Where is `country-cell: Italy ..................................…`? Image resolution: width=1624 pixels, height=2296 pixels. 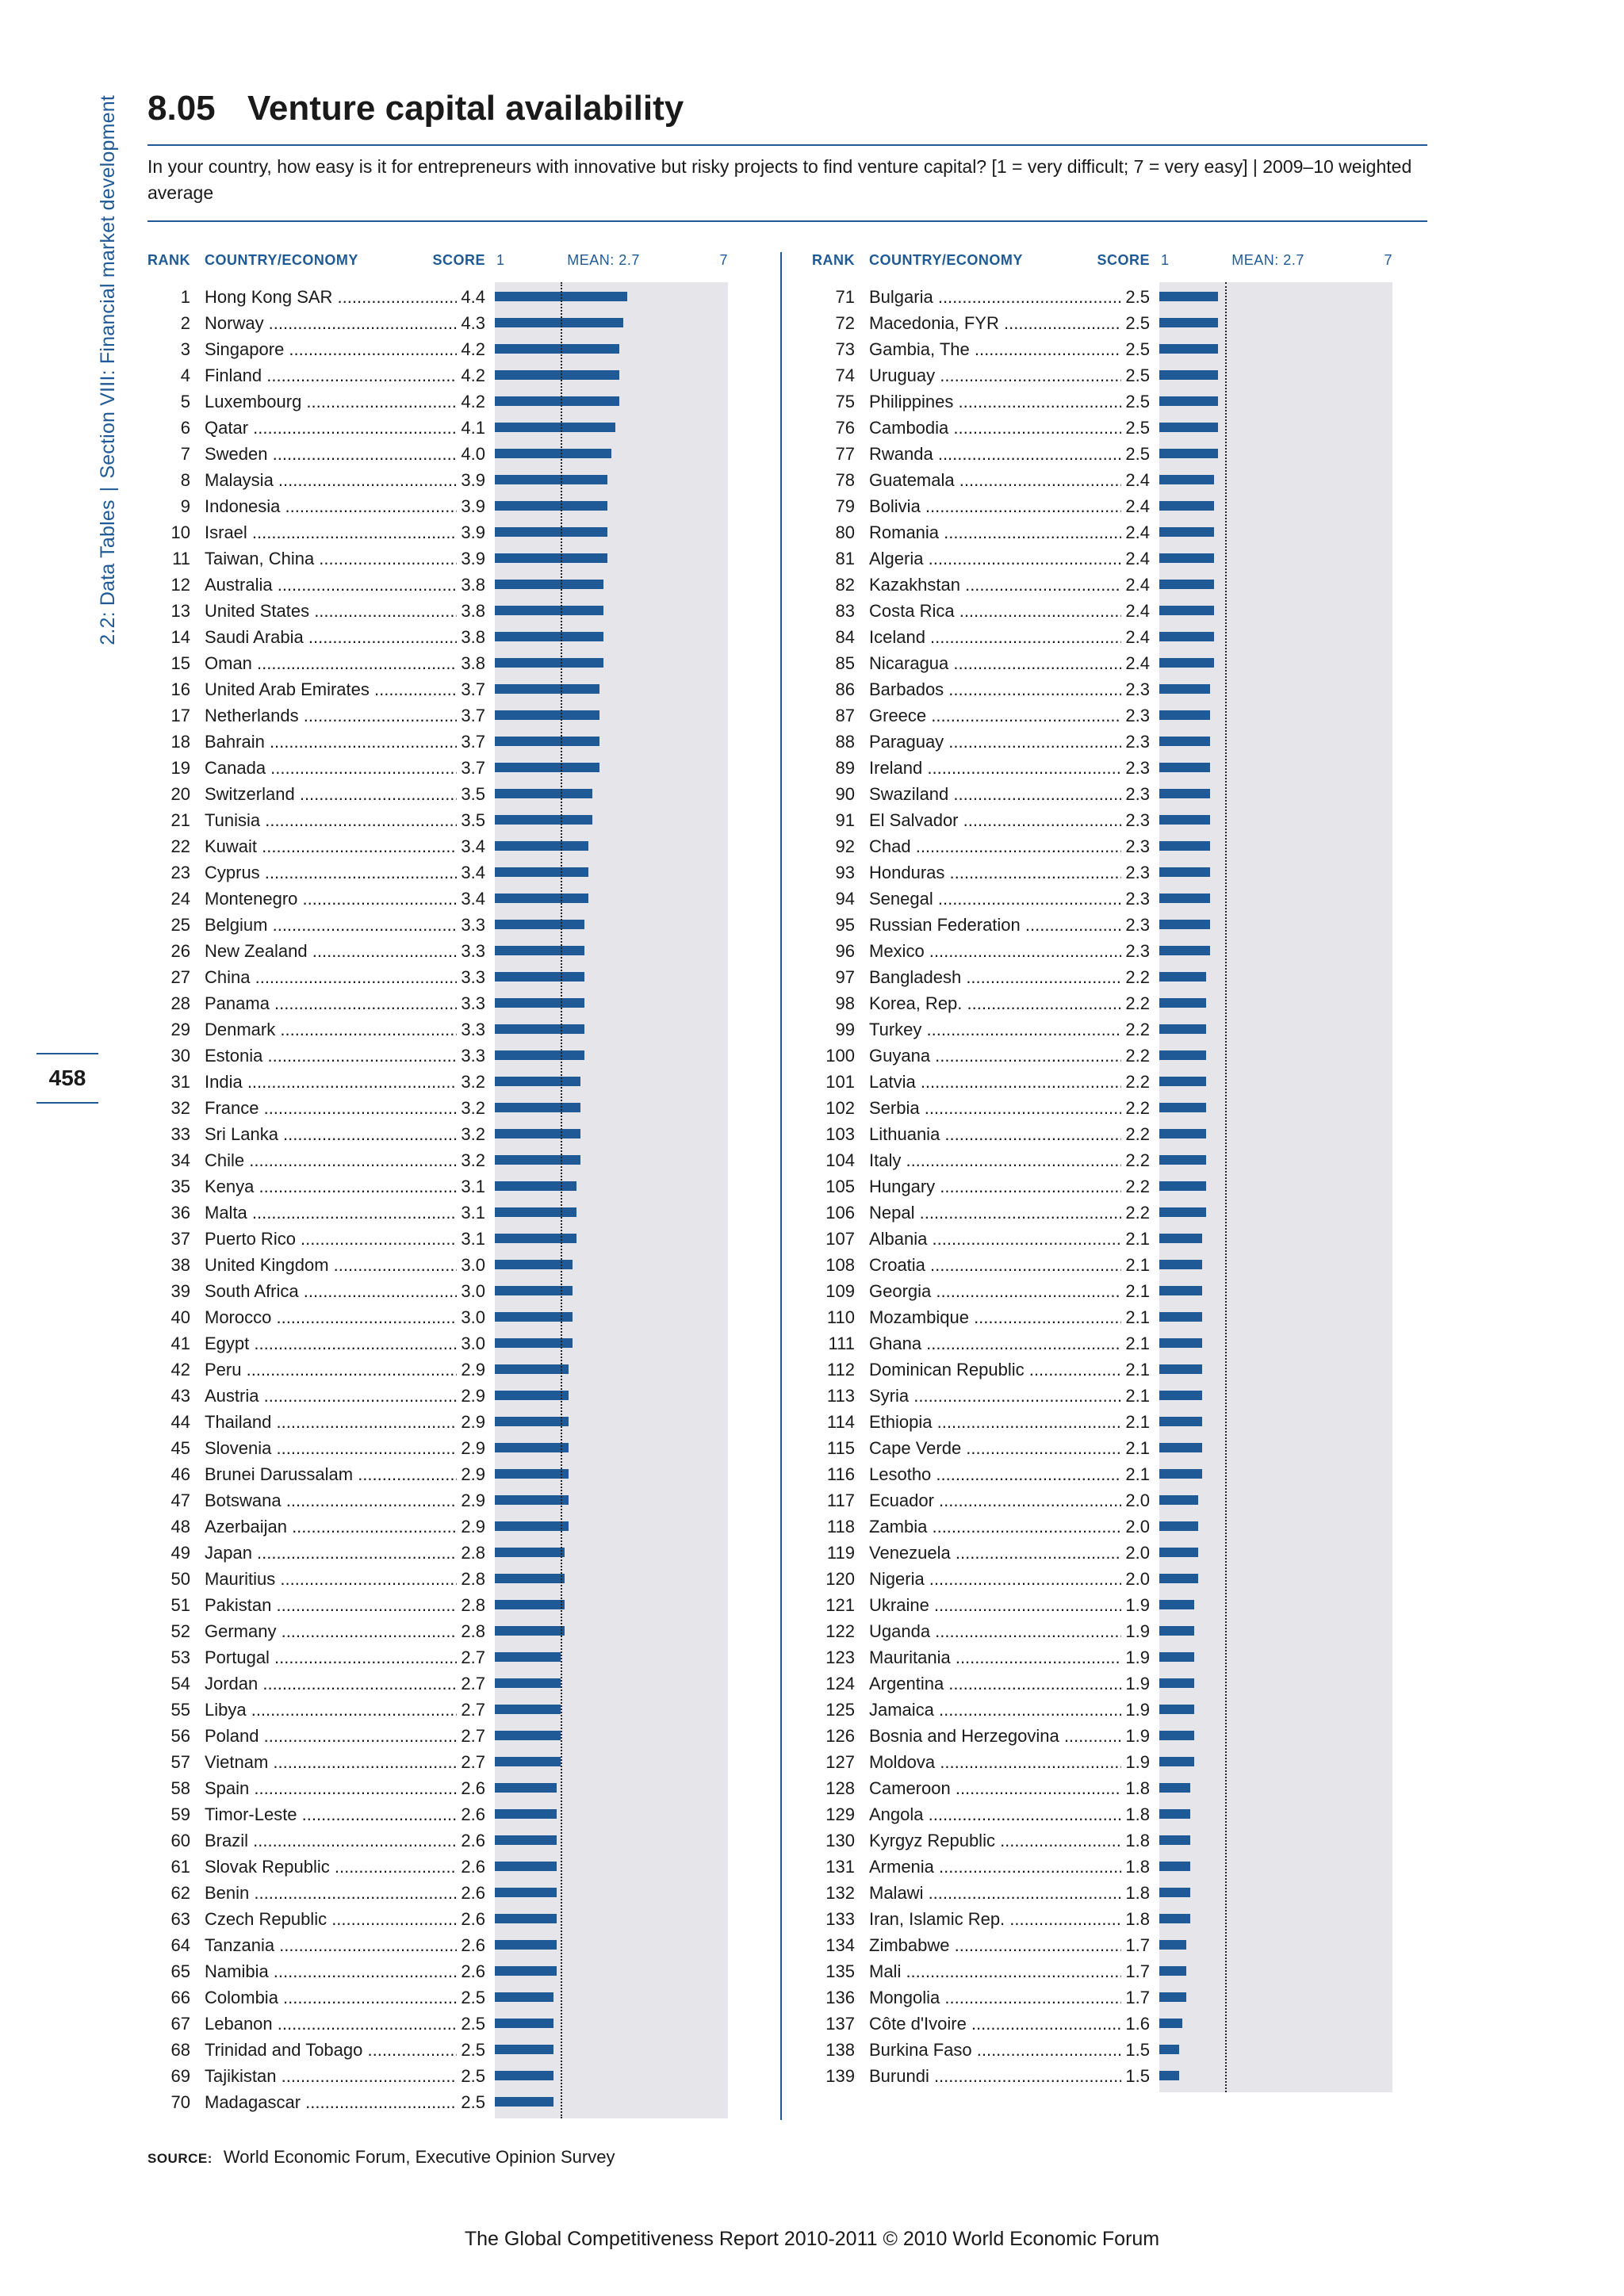 country-cell: Italy ..................................… is located at coordinates (995, 1160).